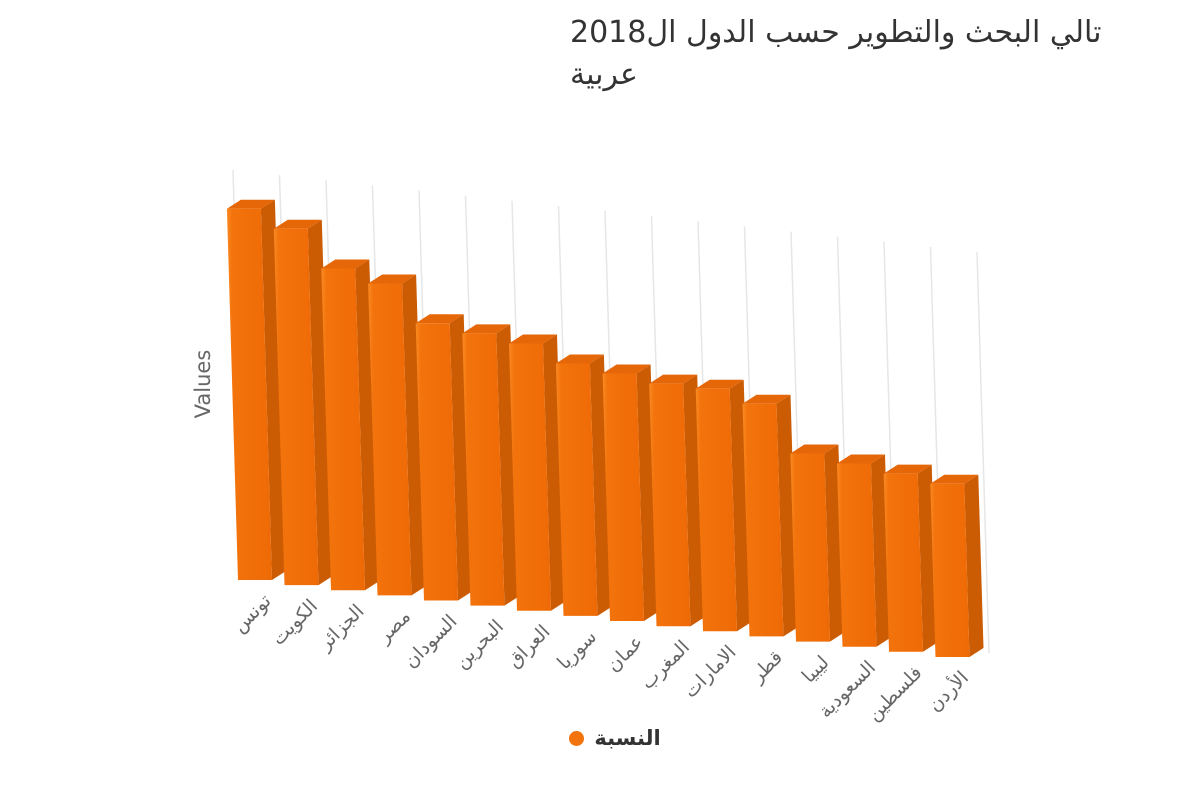 The image size is (1200, 800). I want to click on x-axis-label: عمان, so click(624, 653).